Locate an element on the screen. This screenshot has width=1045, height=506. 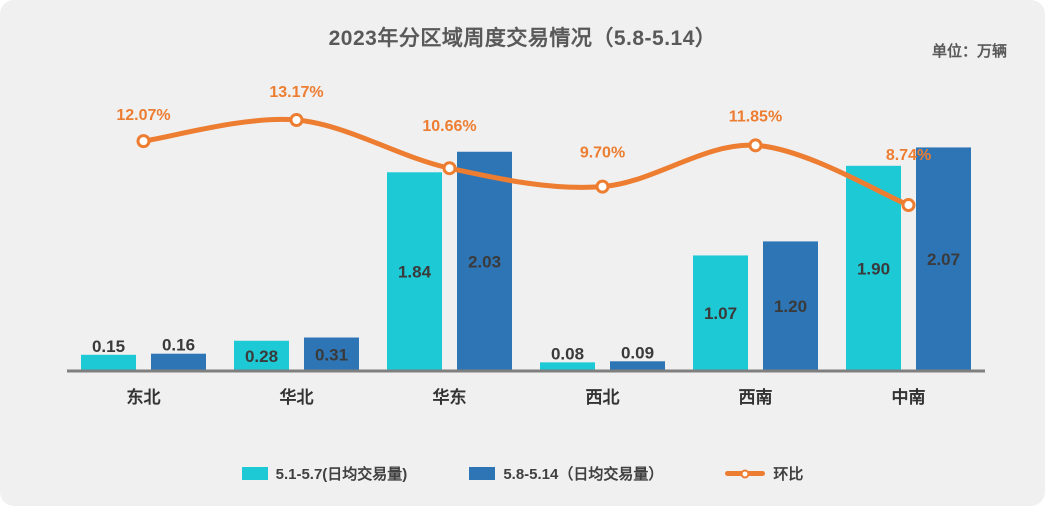
legend: 5.1-5.7(日均交易量) 5.8-5.14（日均交易量） 环比 is located at coordinates (522, 473).